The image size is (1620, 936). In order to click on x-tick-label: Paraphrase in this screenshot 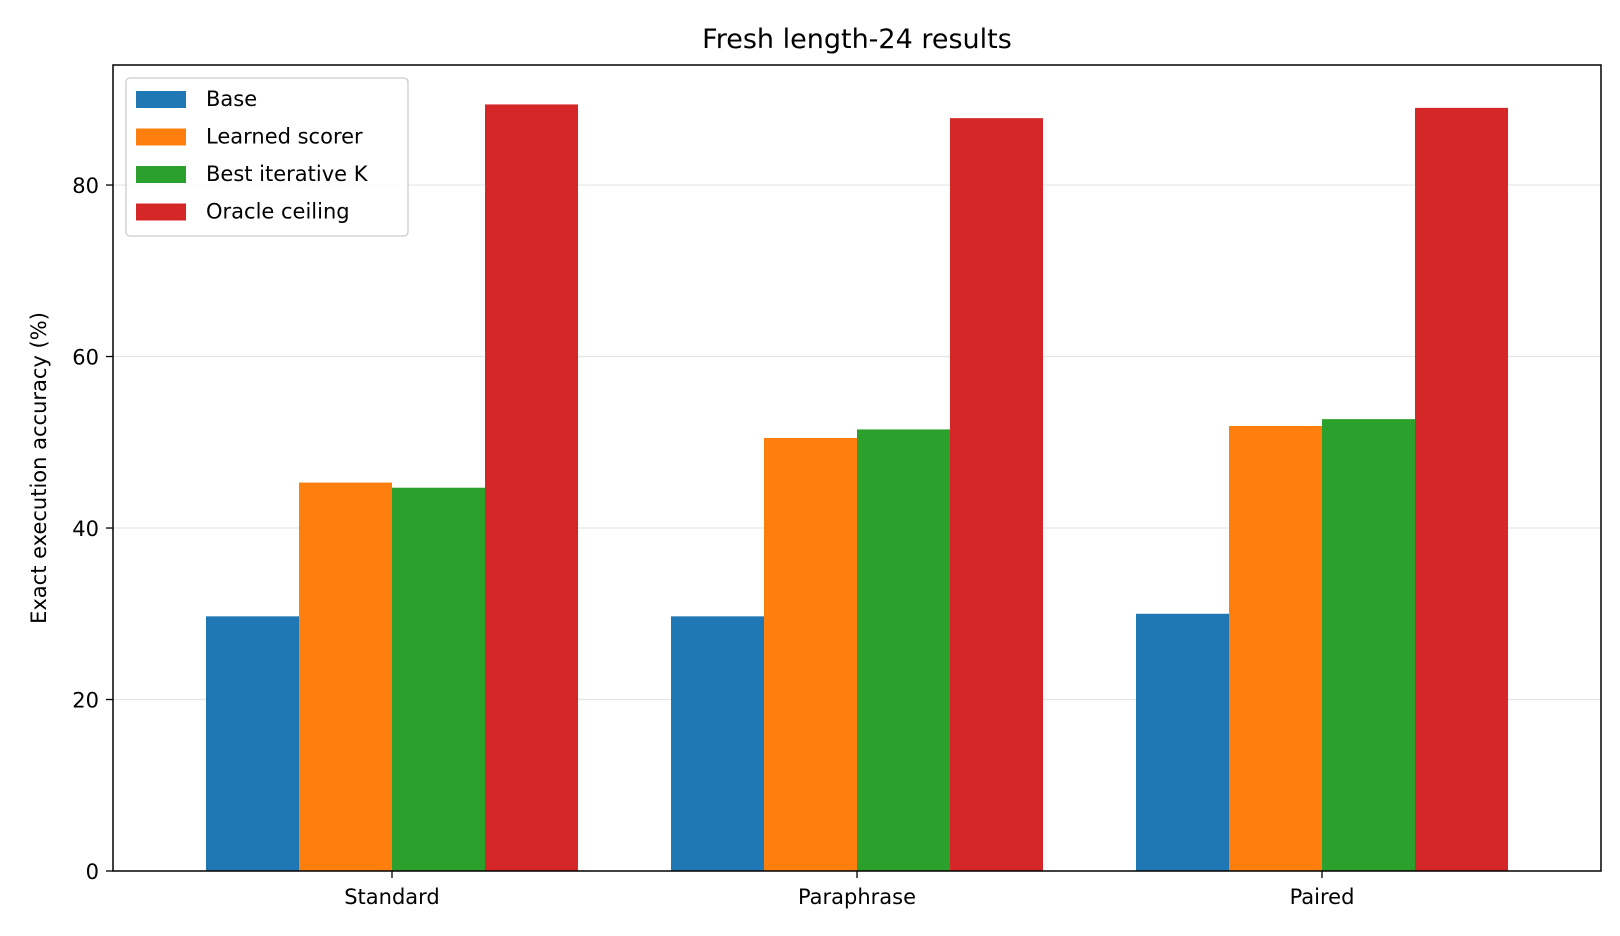, I will do `click(857, 897)`.